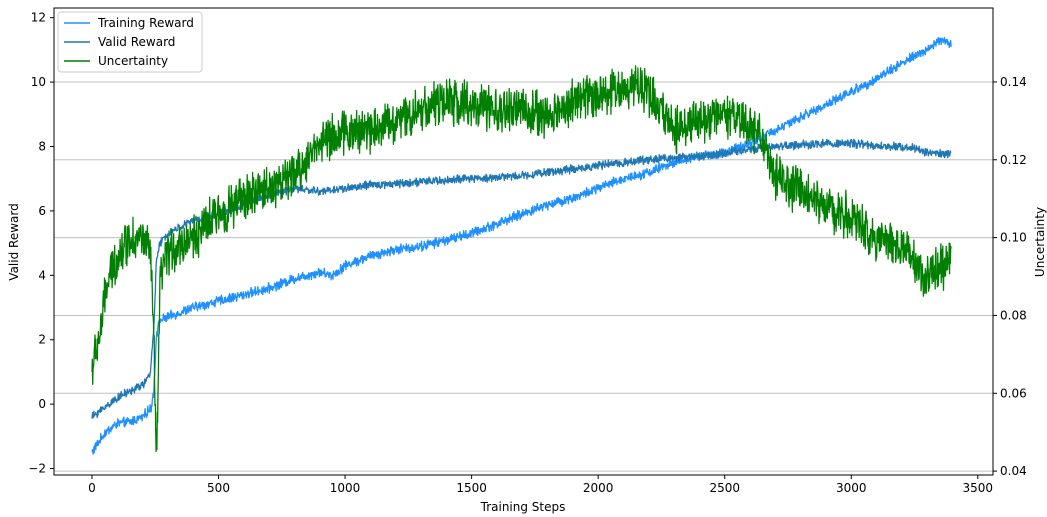 The height and width of the screenshot is (517, 1047). Describe the element at coordinates (42, 146) in the screenshot. I see `y-tick-label: 8` at that location.